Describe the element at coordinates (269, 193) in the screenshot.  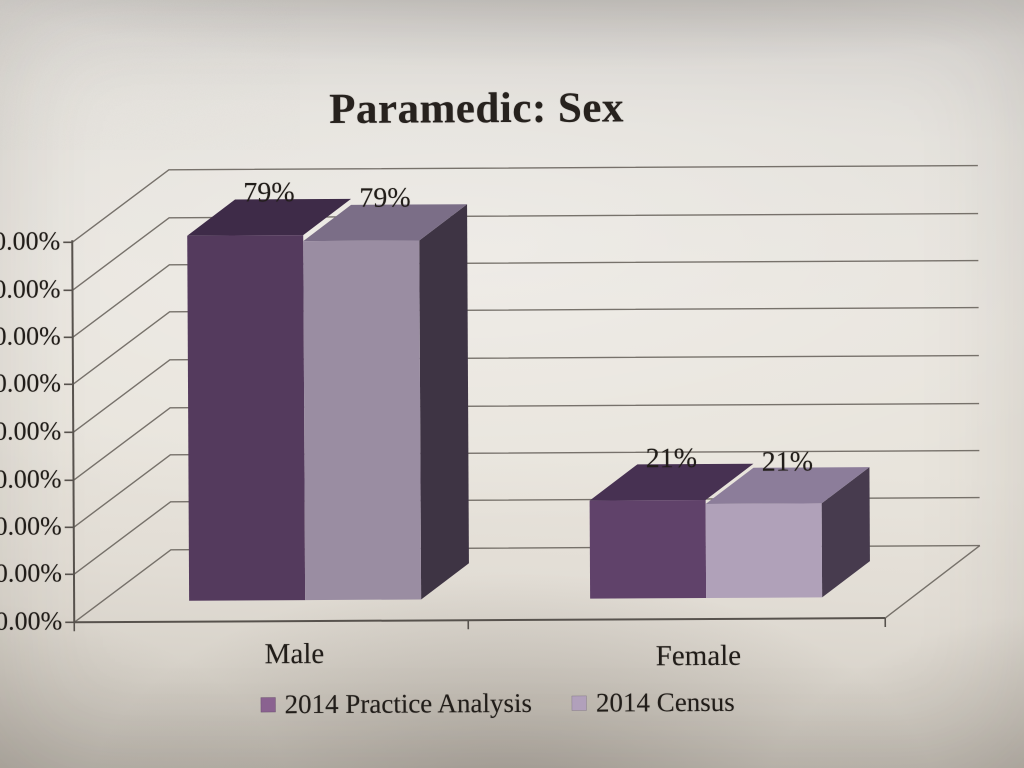
I see `bar-value-label-male-practice: 79%` at that location.